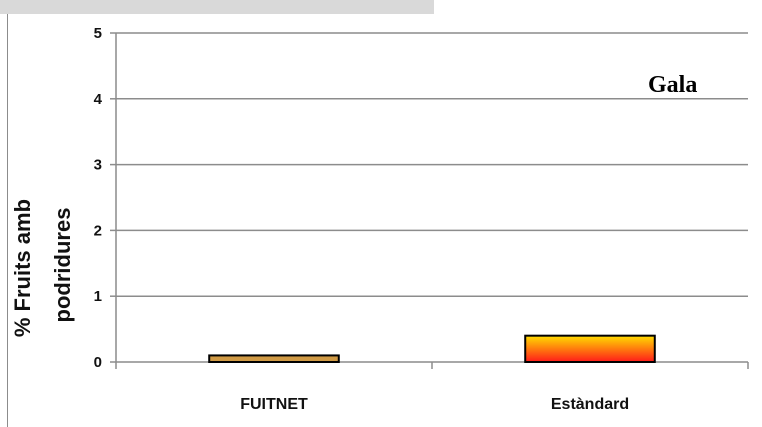 This screenshot has width=762, height=427. What do you see at coordinates (590, 348) in the screenshot?
I see `bar-estàndard` at bounding box center [590, 348].